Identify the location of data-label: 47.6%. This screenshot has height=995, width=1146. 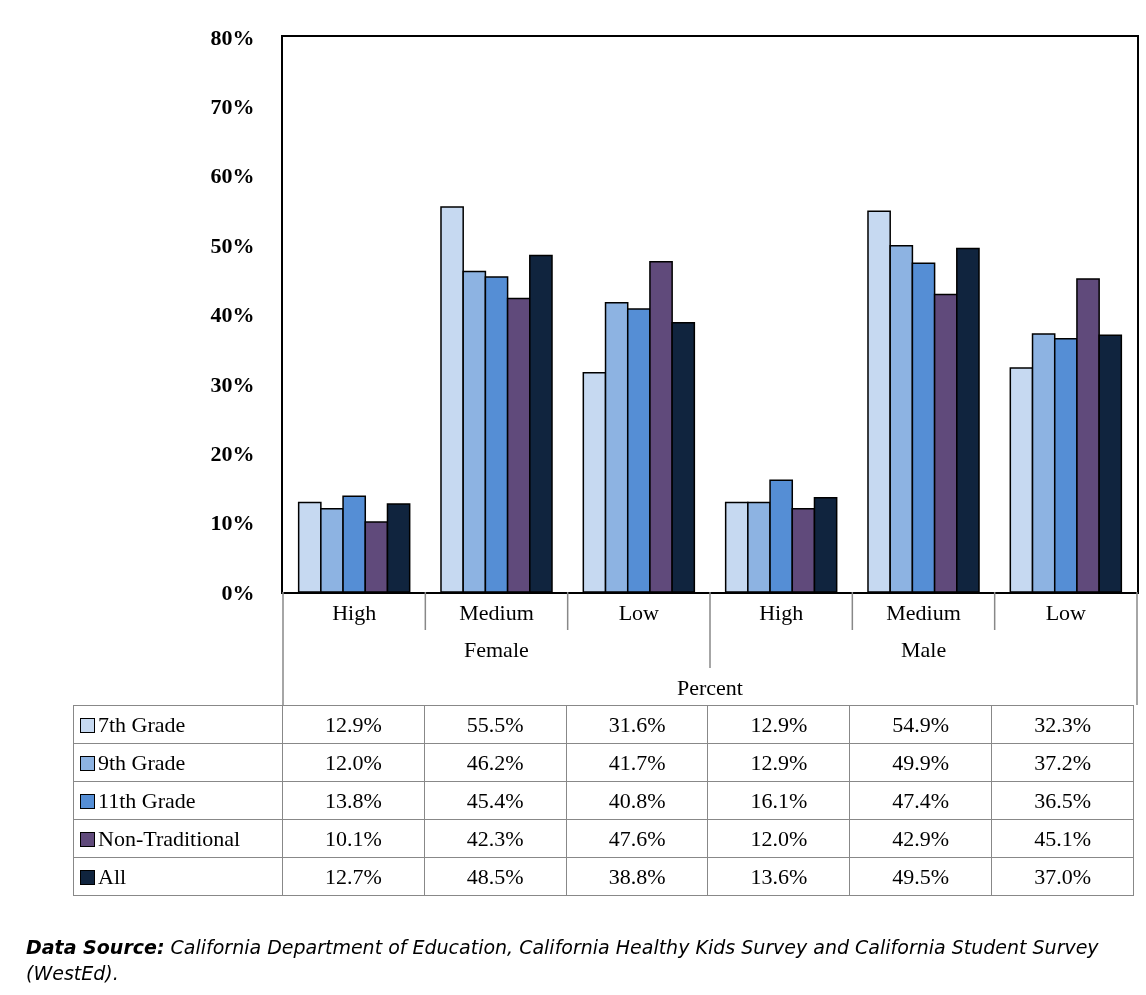
(637, 838).